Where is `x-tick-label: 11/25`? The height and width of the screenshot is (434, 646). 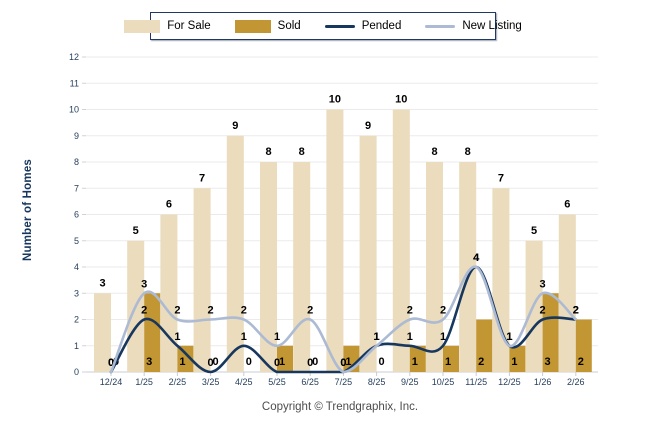 x-tick-label: 11/25 is located at coordinates (476, 382).